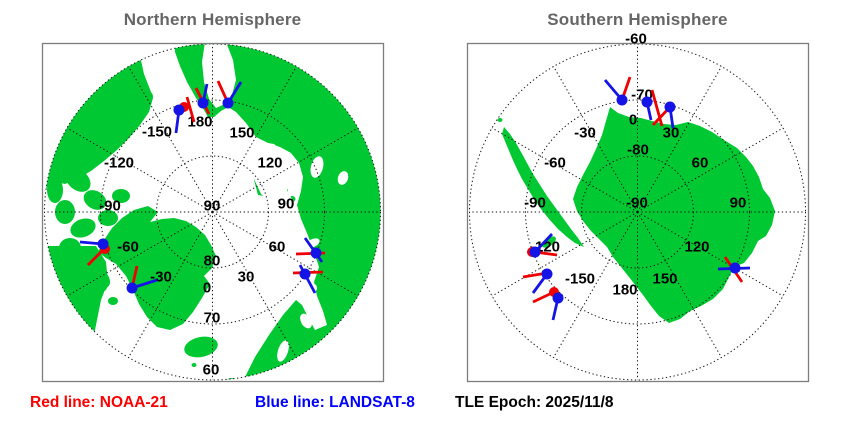  Describe the element at coordinates (657, 108) in the screenshot. I see `noaa21-track-segment` at that location.